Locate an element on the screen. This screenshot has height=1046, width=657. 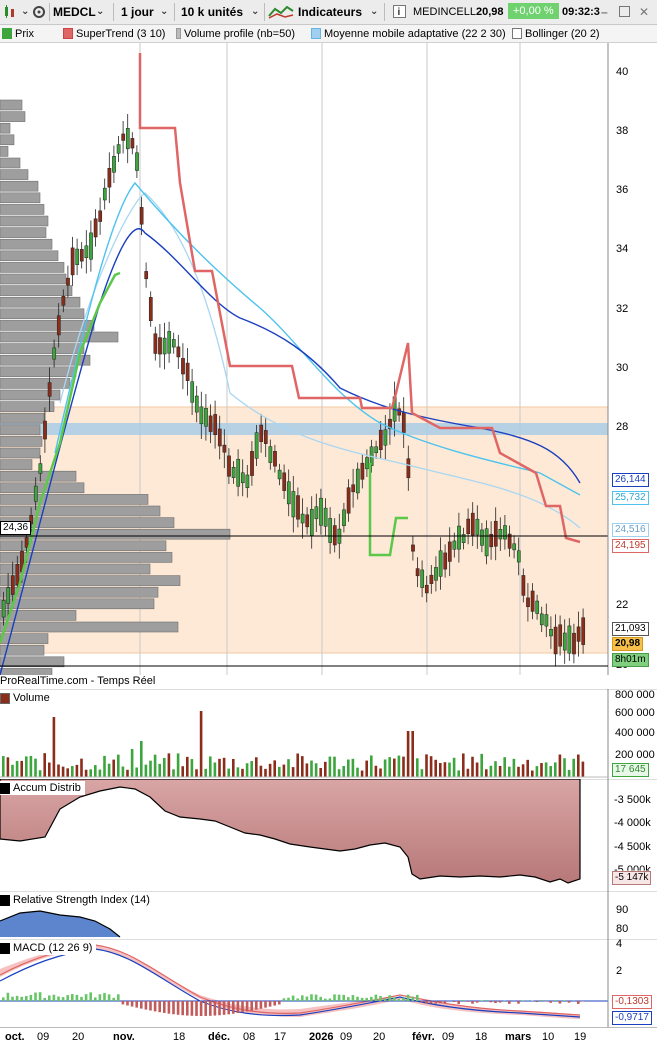
period-dropdown-chevron: ⌄ is located at coordinates (164, 11).